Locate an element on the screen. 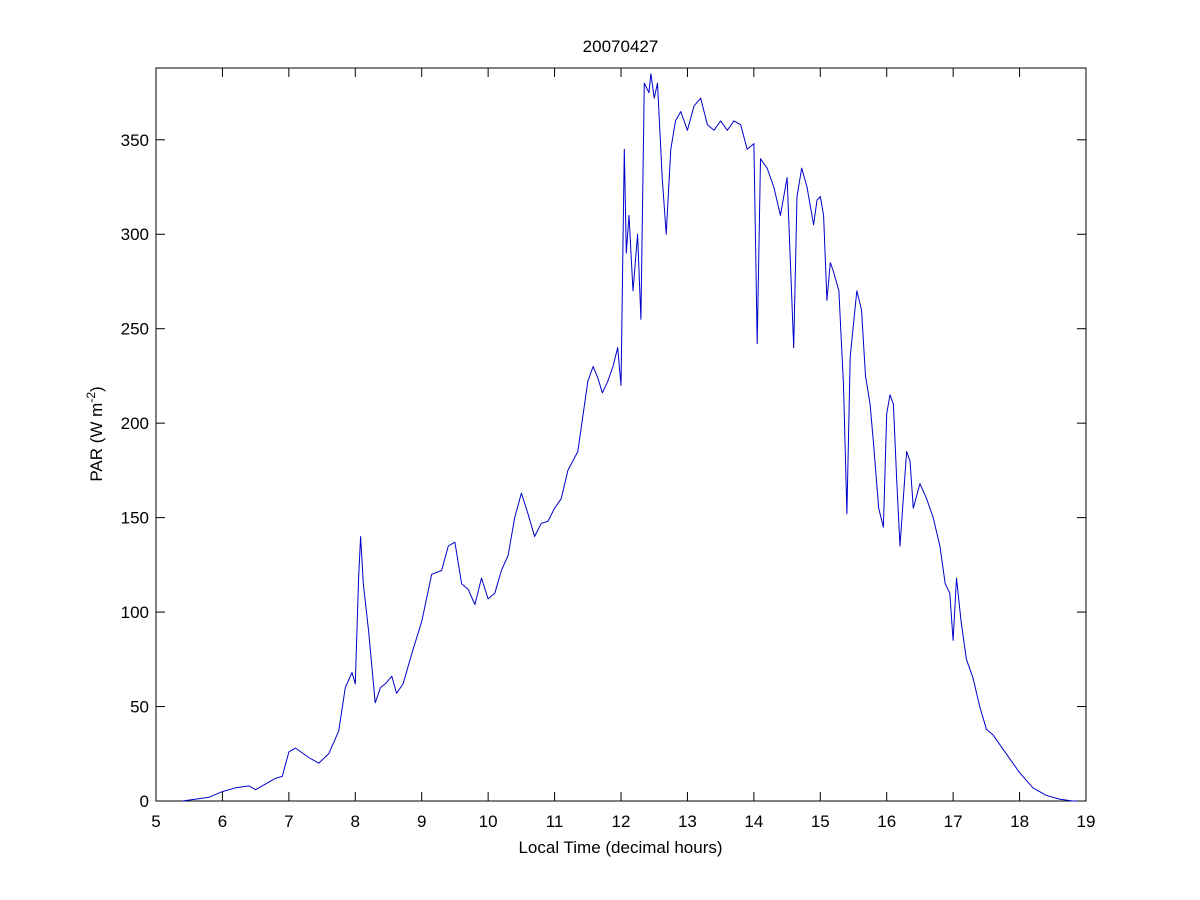 This screenshot has width=1200, height=900. y-tick-label: 250 is located at coordinates (135, 329).